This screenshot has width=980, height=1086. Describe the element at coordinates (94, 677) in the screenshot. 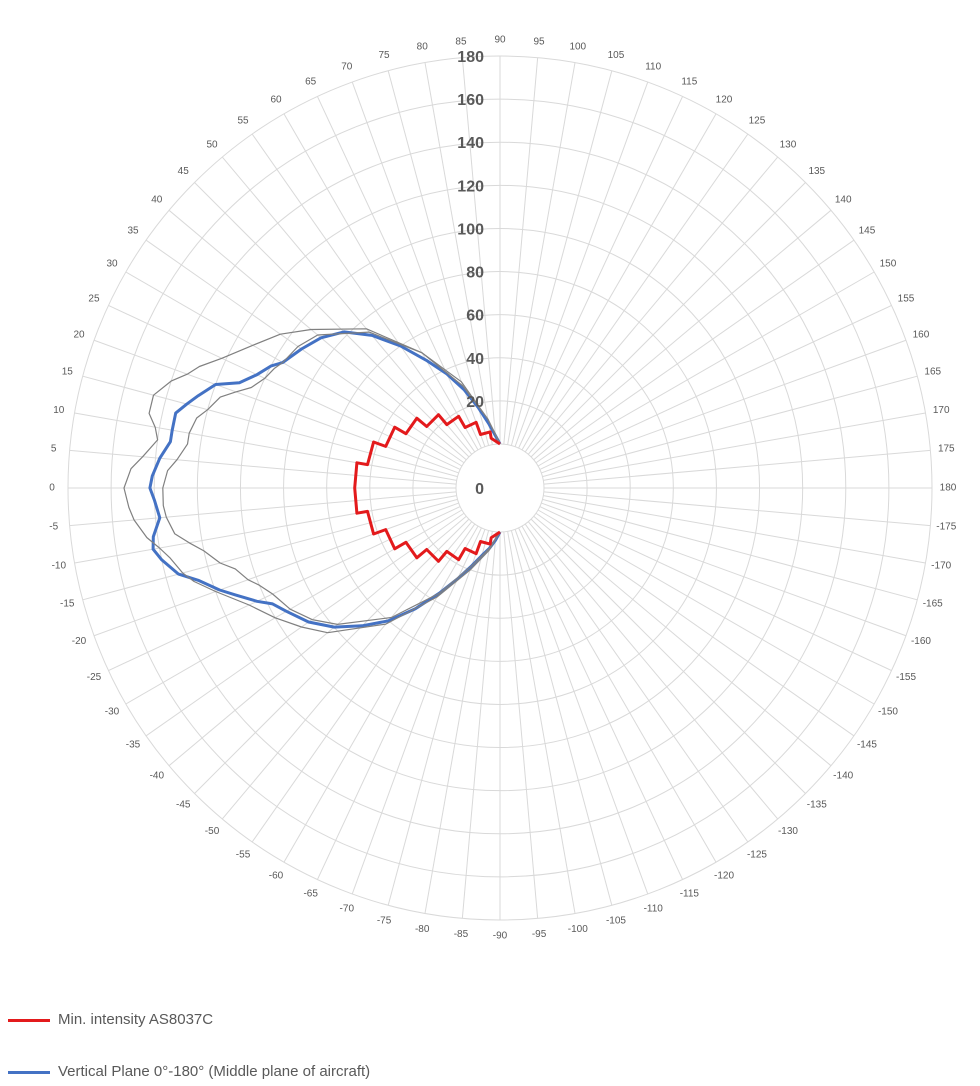

I see `angle-tick-label: -25` at that location.